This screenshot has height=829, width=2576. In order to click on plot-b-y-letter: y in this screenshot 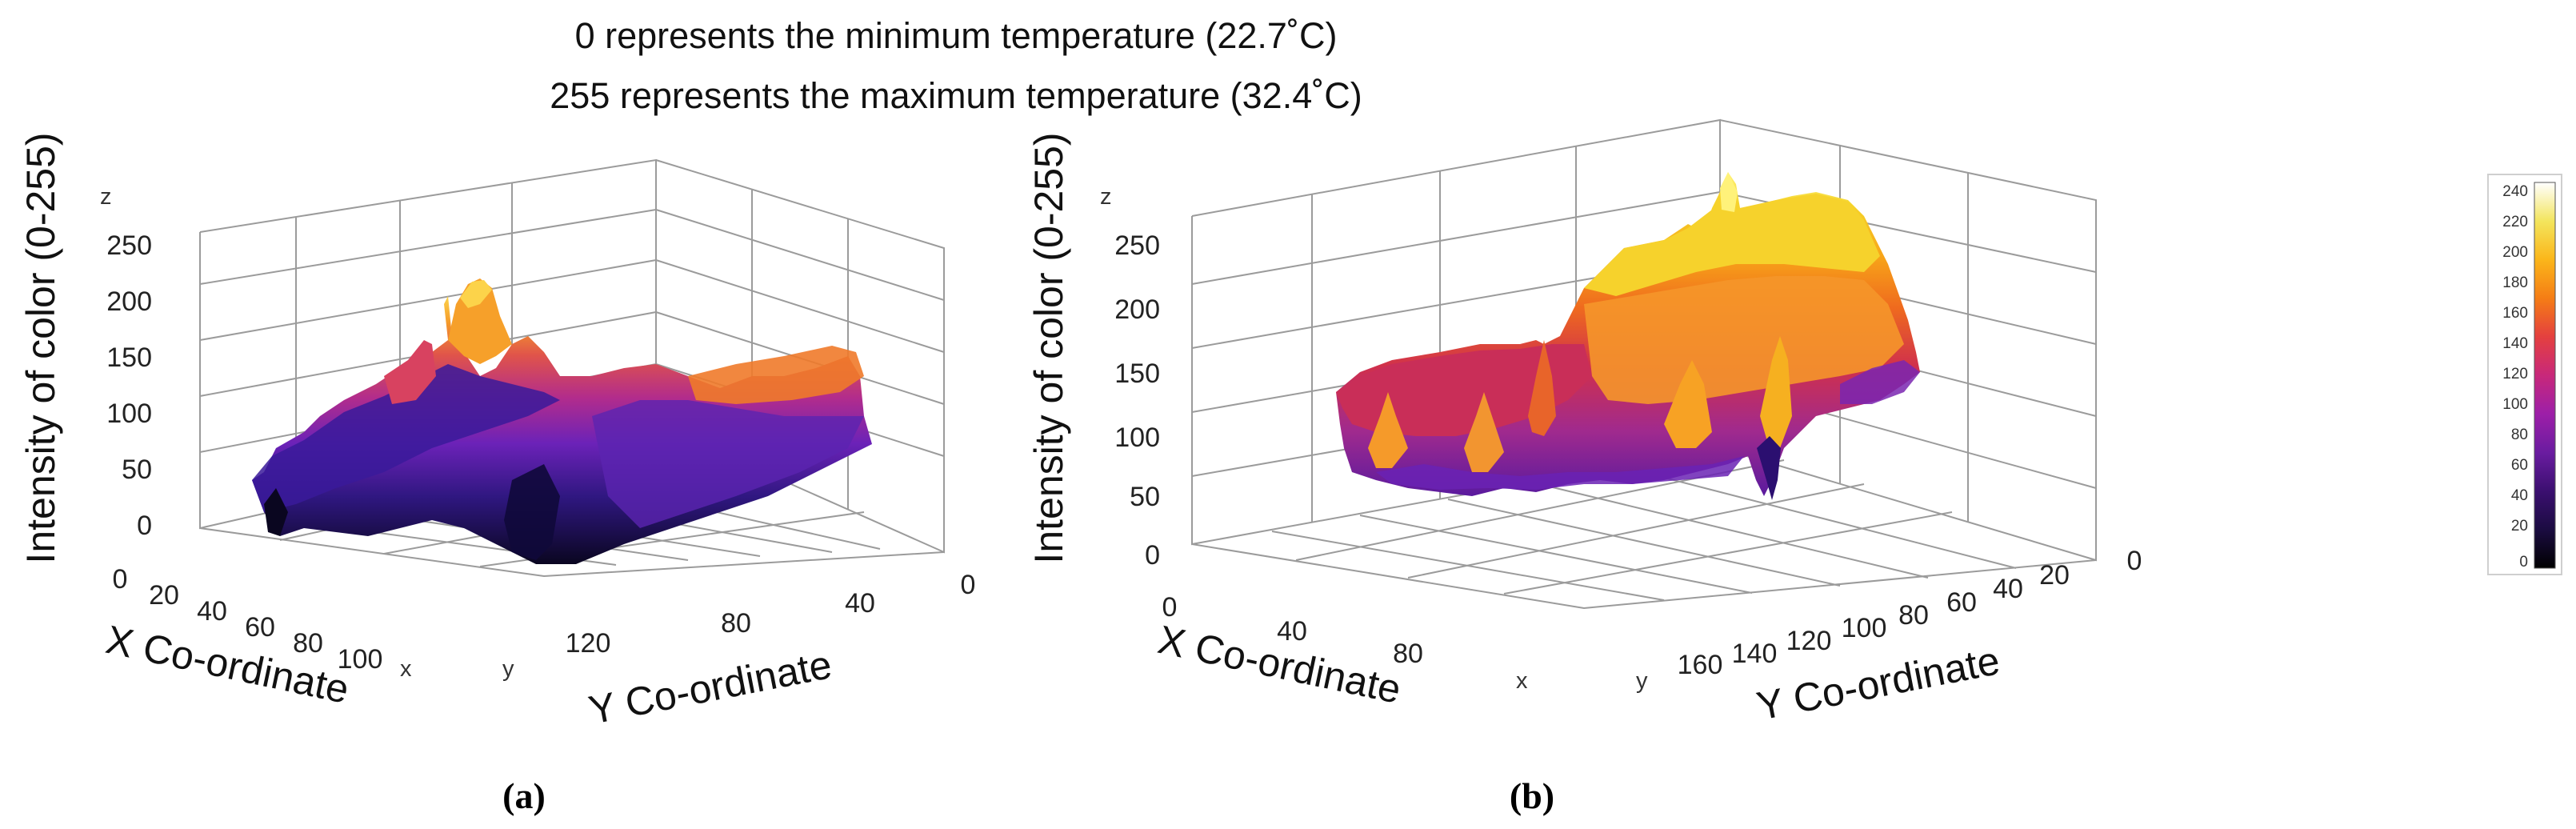, I will do `click(1642, 681)`.